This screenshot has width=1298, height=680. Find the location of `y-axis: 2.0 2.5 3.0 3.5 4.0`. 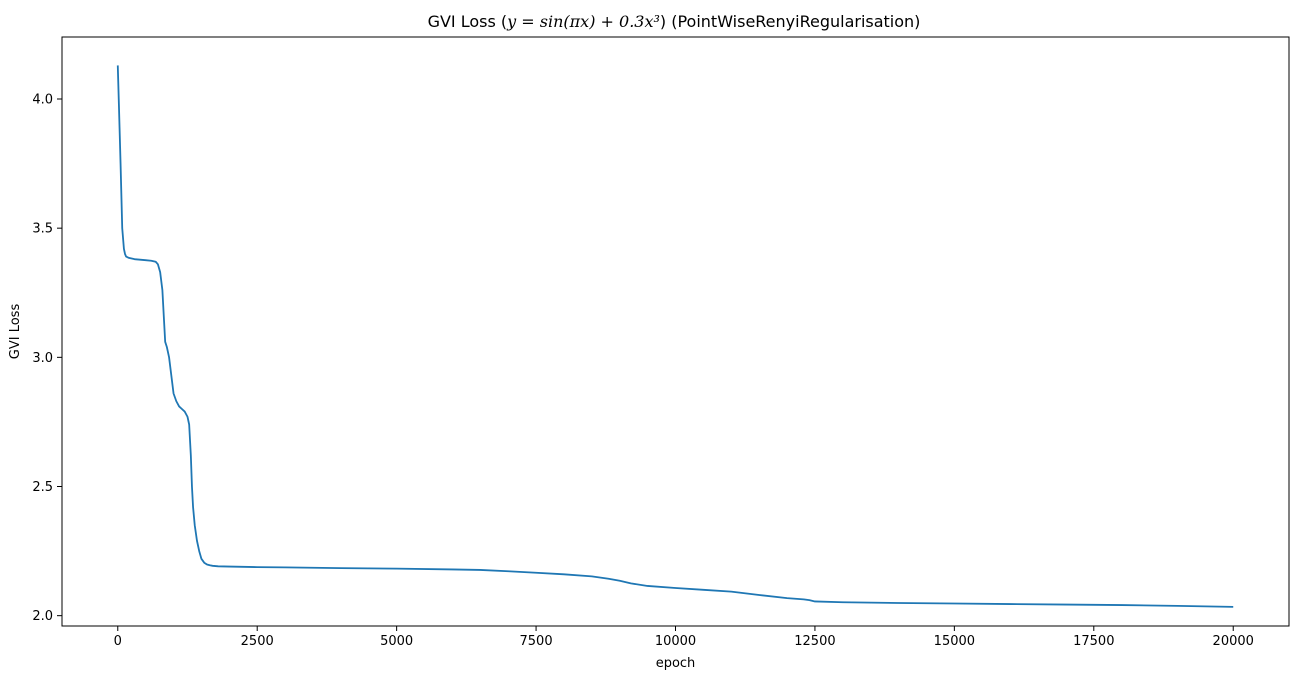

y-axis: 2.0 2.5 3.0 3.5 4.0 is located at coordinates (47, 358).